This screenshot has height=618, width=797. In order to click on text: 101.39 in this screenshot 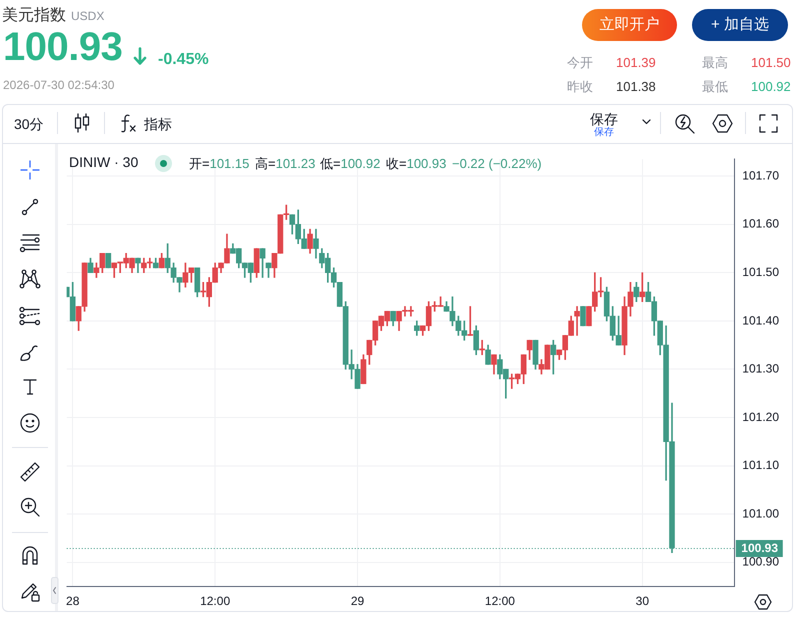, I will do `click(636, 63)`.